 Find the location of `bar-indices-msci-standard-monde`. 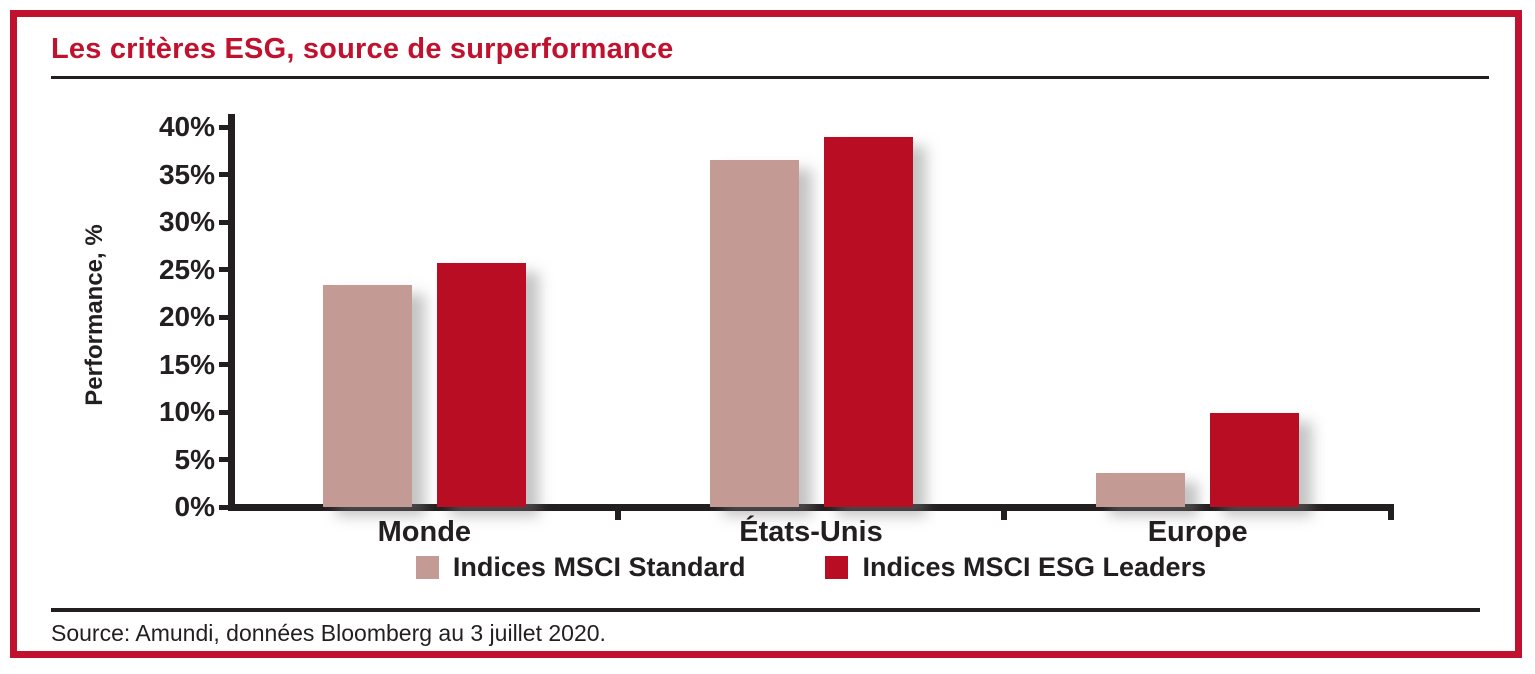

bar-indices-msci-standard-monde is located at coordinates (367, 395).